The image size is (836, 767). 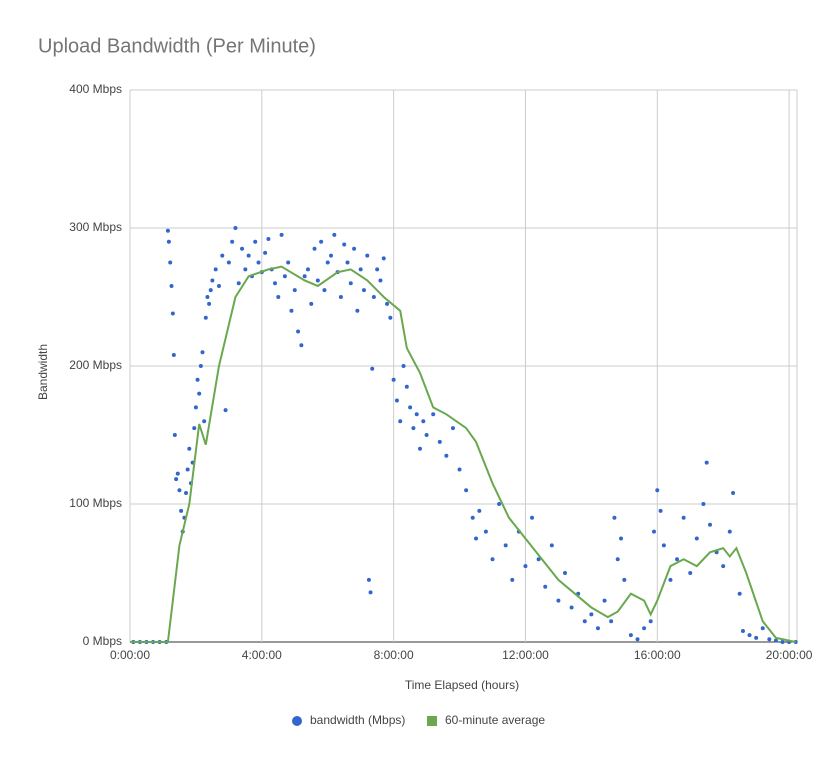 I want to click on x-tick-label: 16:00:00, so click(x=657, y=655).